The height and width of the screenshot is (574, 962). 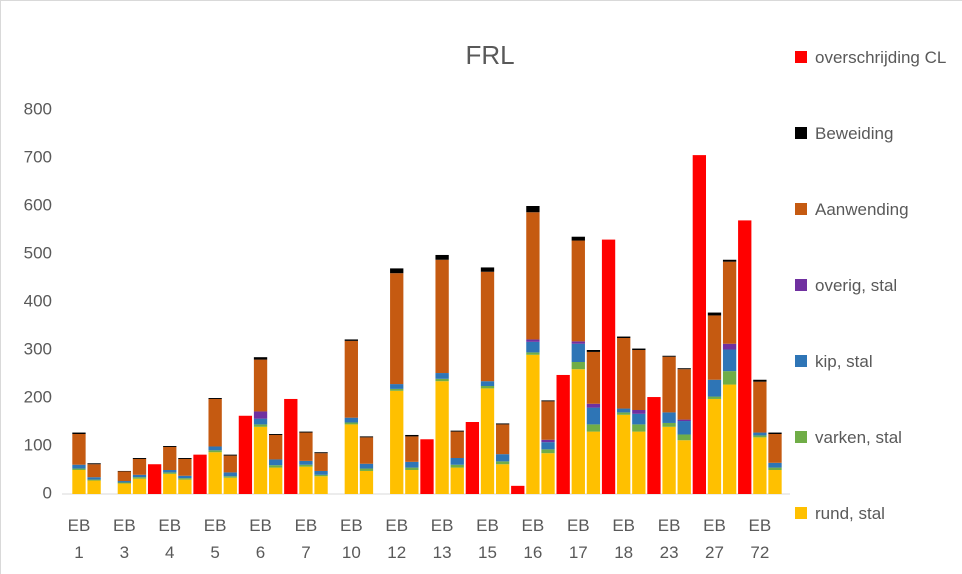 I want to click on y-tick-label: 300, so click(x=38, y=348).